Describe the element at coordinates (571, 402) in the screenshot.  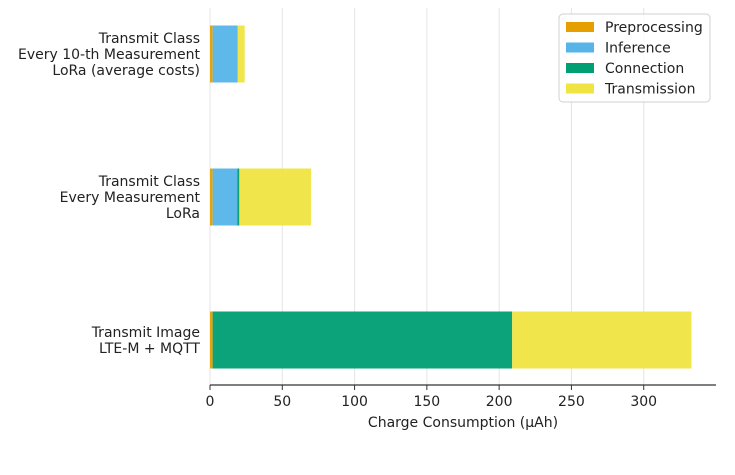
I see `x-tick-label: 250` at that location.